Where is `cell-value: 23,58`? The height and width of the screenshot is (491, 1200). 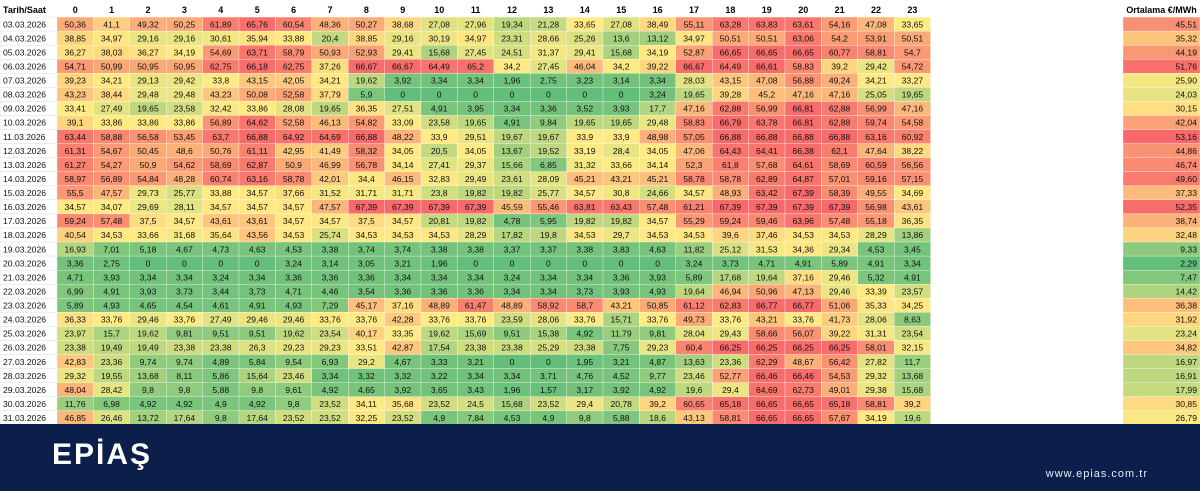
cell-value: 23,58 is located at coordinates (185, 109).